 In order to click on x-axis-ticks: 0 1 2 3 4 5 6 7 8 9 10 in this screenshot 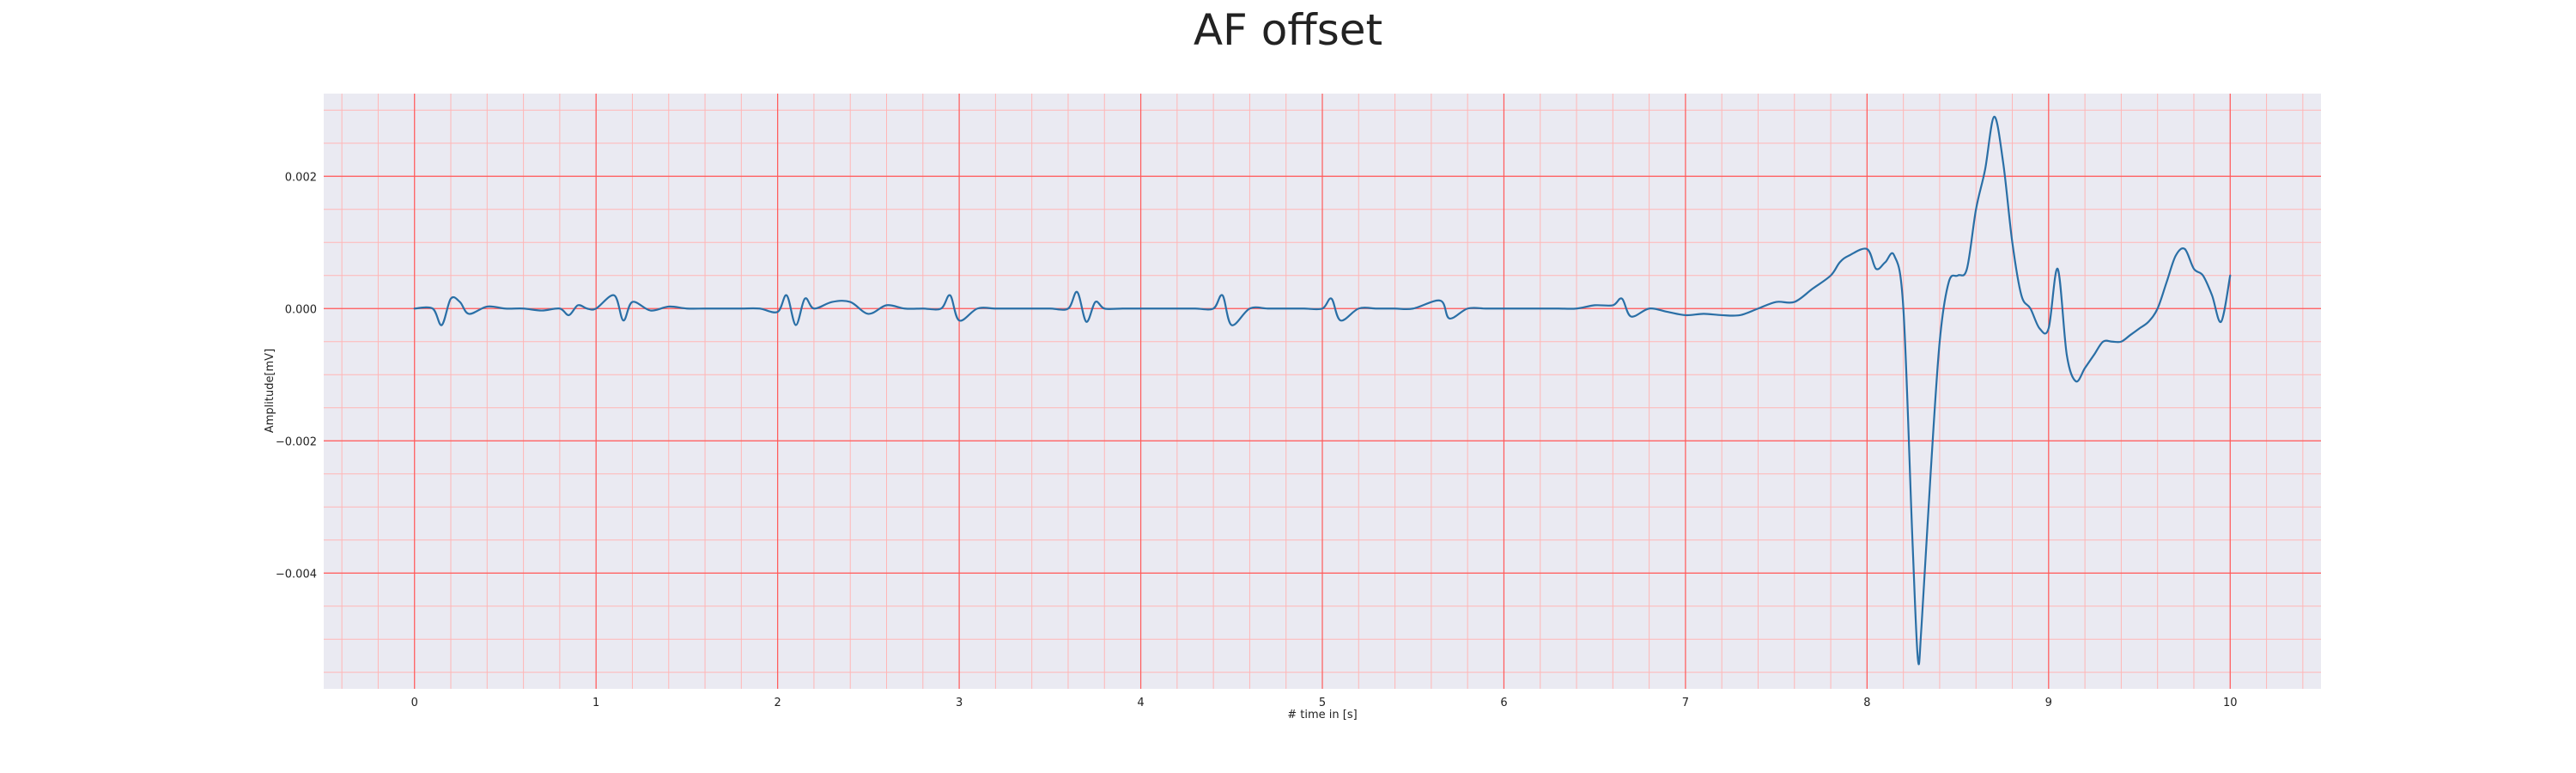, I will do `click(1324, 703)`.